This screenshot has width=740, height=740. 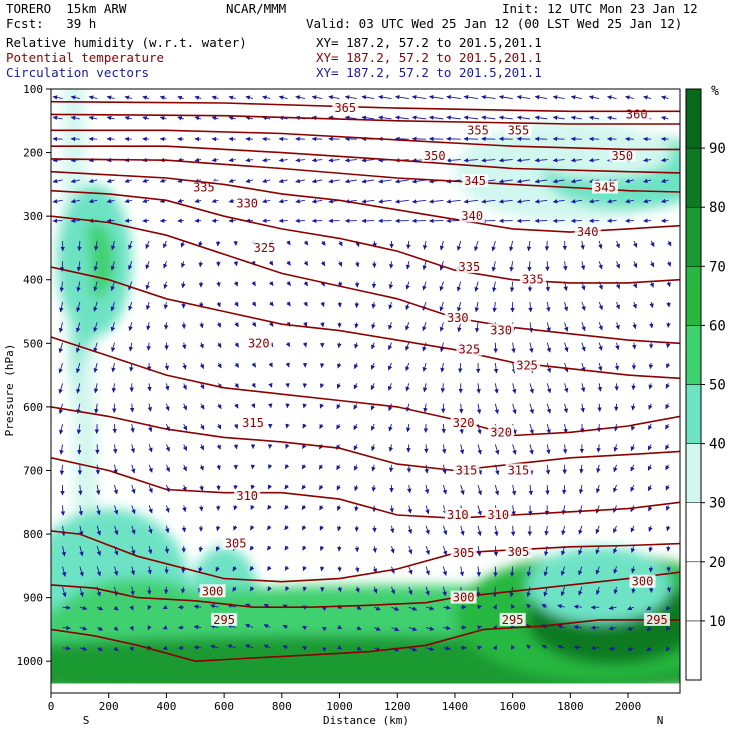 I want to click on x-tick-label: 1800, so click(x=570, y=706).